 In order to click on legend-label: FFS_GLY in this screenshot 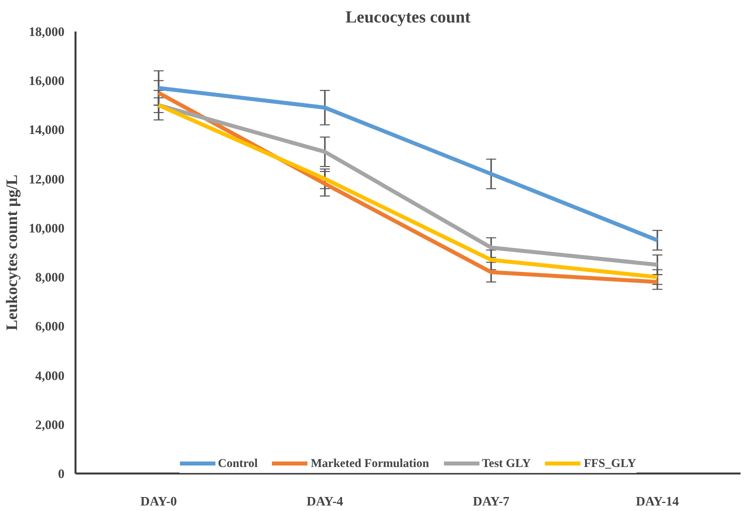, I will do `click(610, 463)`.